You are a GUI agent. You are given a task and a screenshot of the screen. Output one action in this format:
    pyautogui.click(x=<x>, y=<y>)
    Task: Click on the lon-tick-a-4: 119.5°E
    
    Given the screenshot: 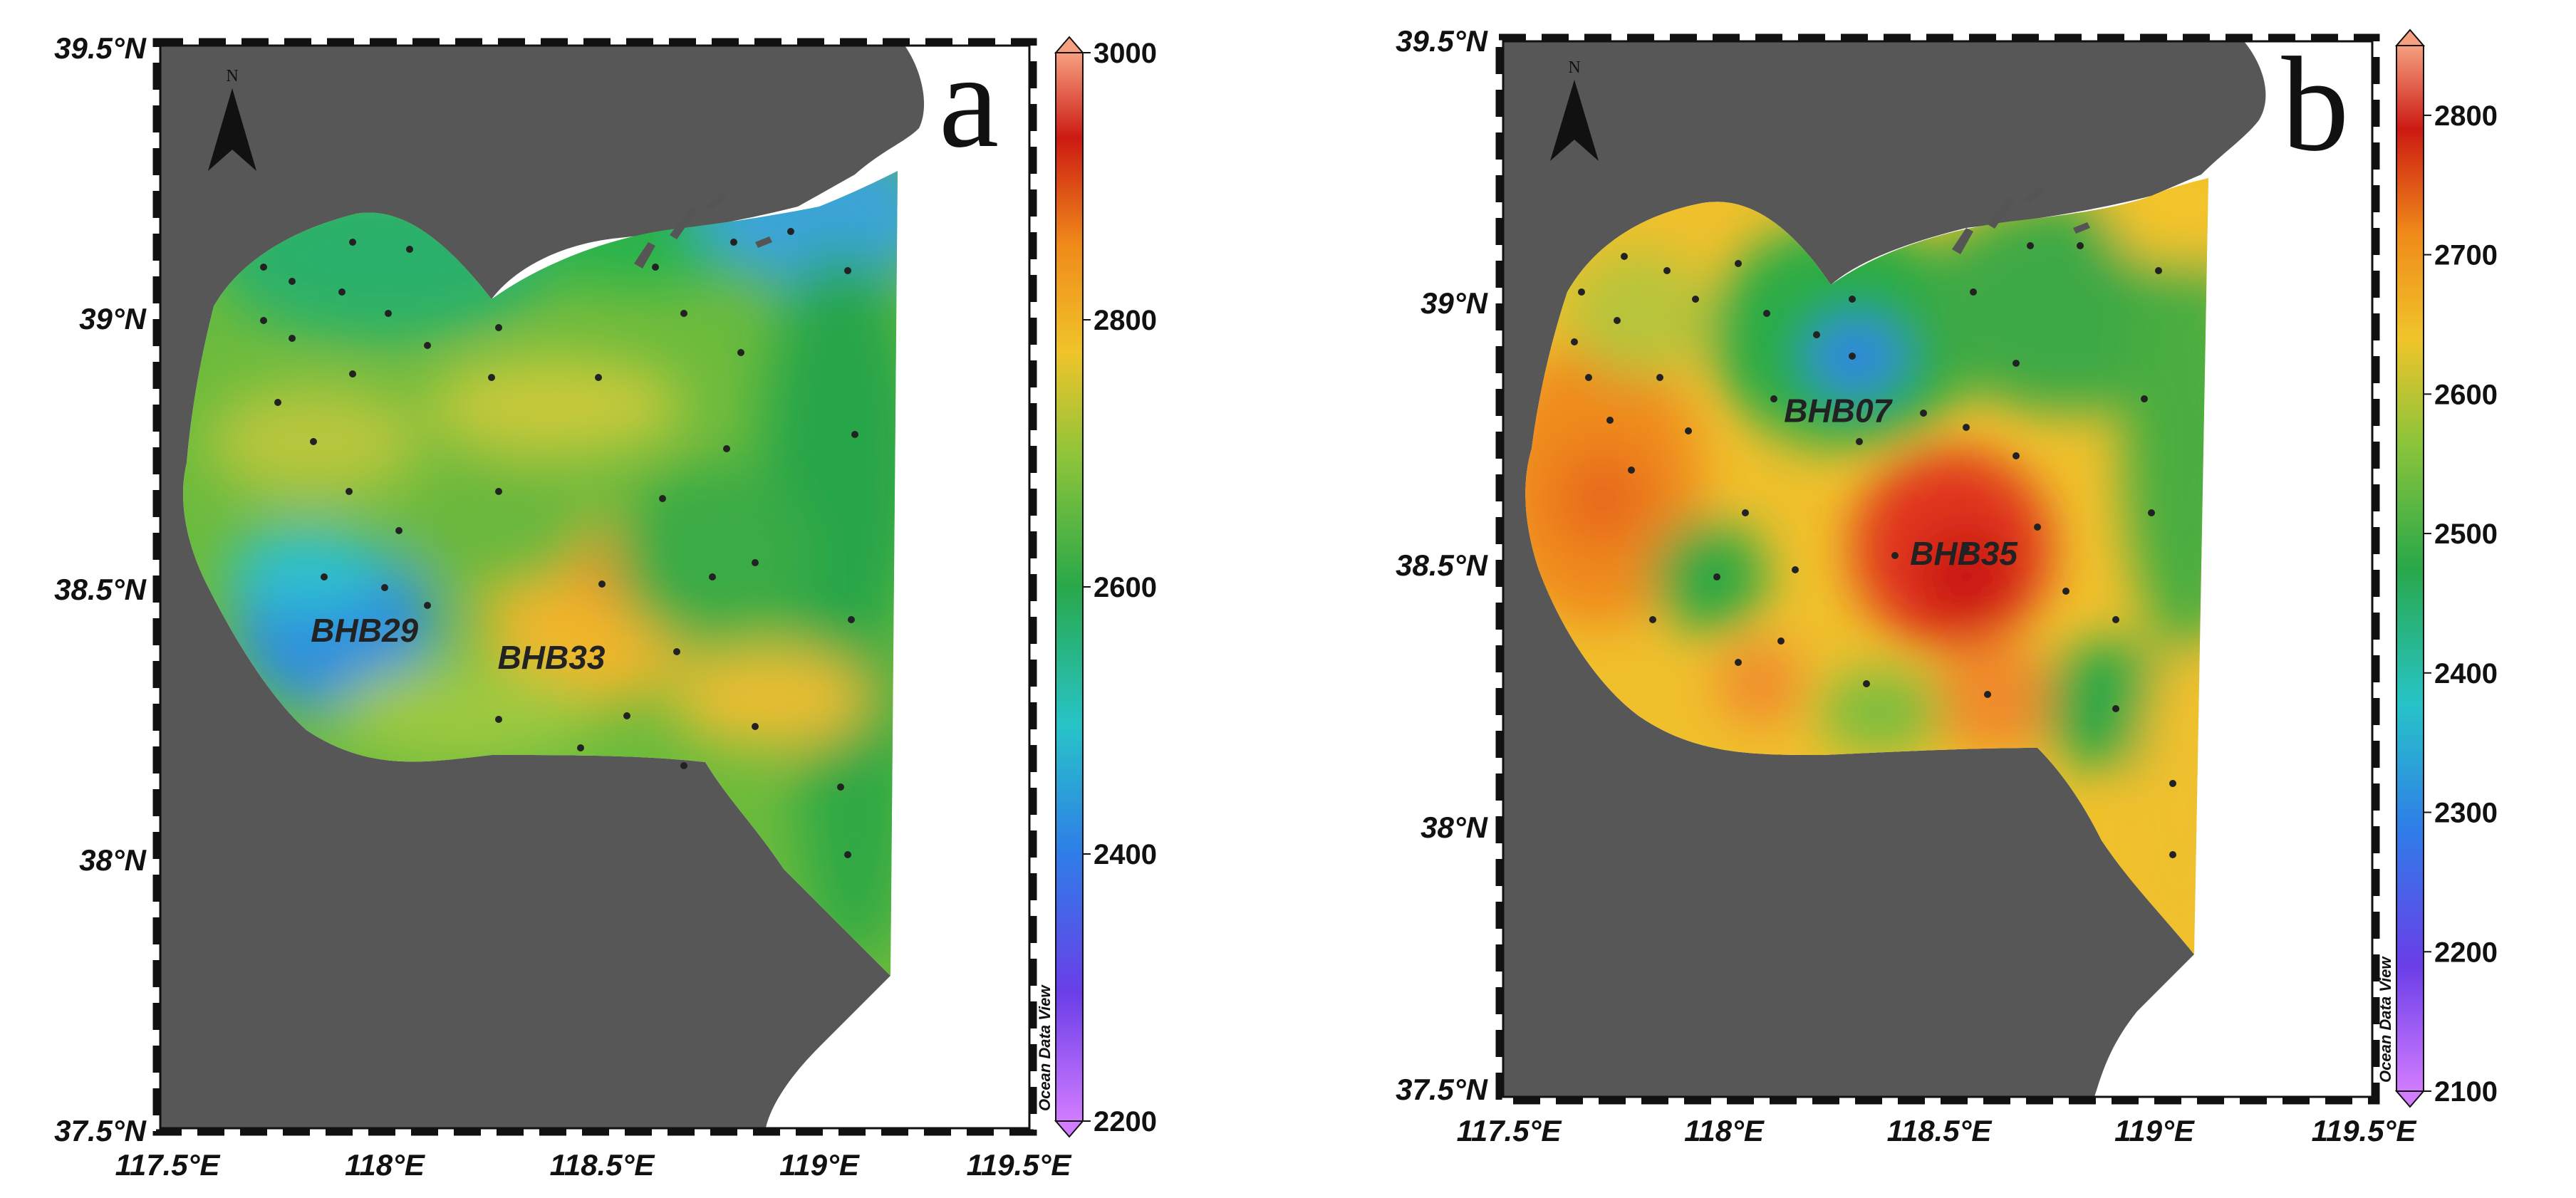 What is the action you would take?
    pyautogui.click(x=1020, y=1165)
    